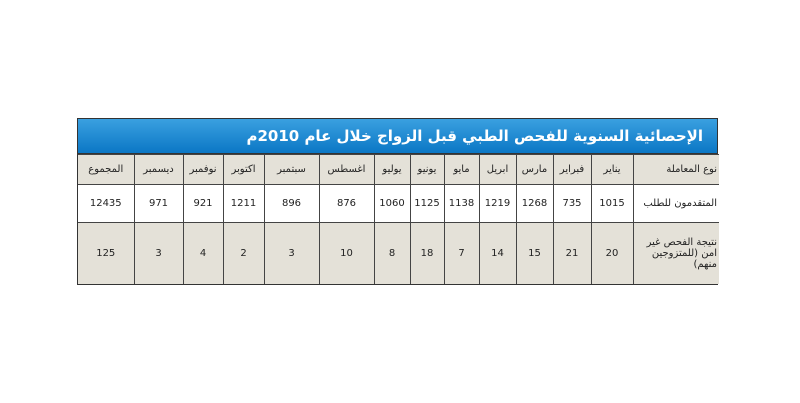 The width and height of the screenshot is (800, 403). I want to click on header-cell: ابريل, so click(497, 169).